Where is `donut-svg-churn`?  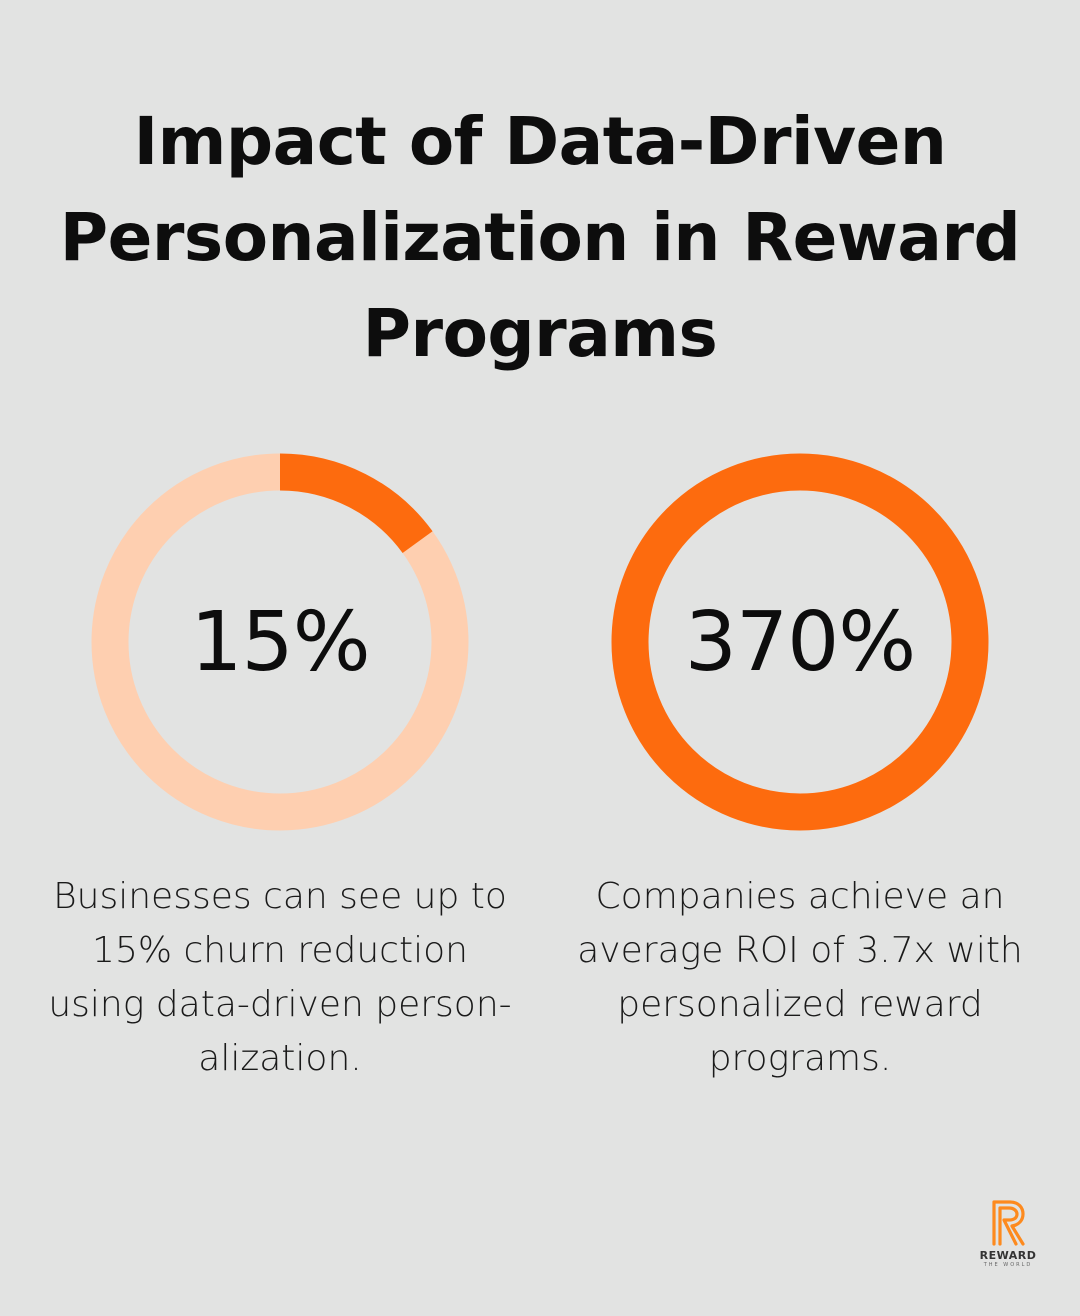 donut-svg-churn is located at coordinates (280, 642).